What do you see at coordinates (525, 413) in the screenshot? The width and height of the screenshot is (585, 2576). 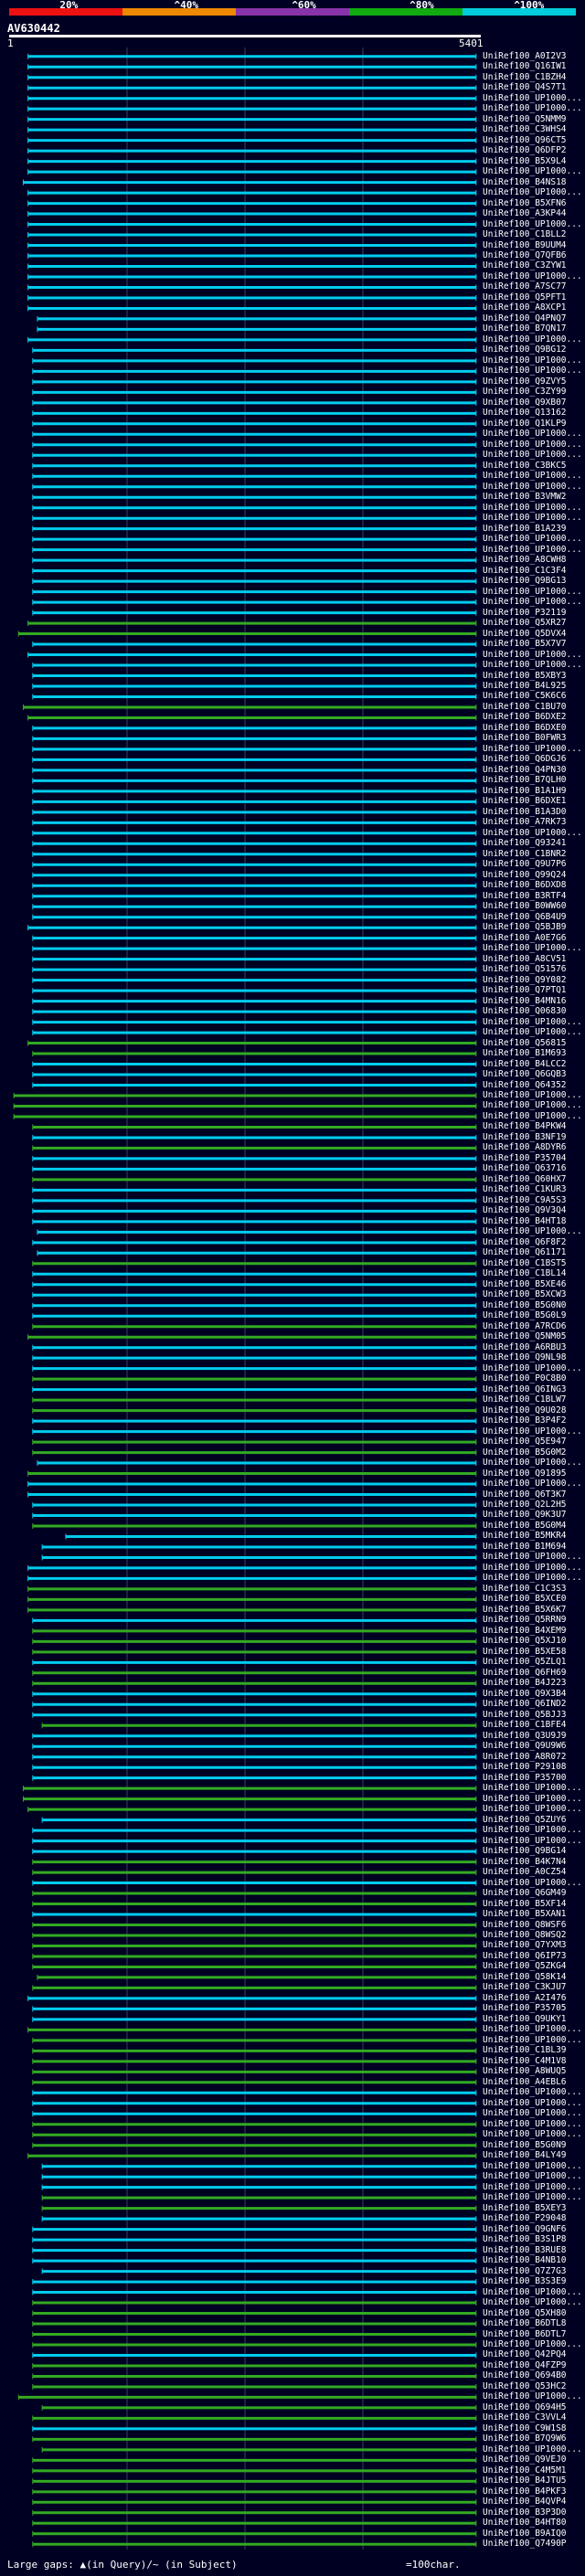 I see `hit-label: UniRef100_Q13162` at bounding box center [525, 413].